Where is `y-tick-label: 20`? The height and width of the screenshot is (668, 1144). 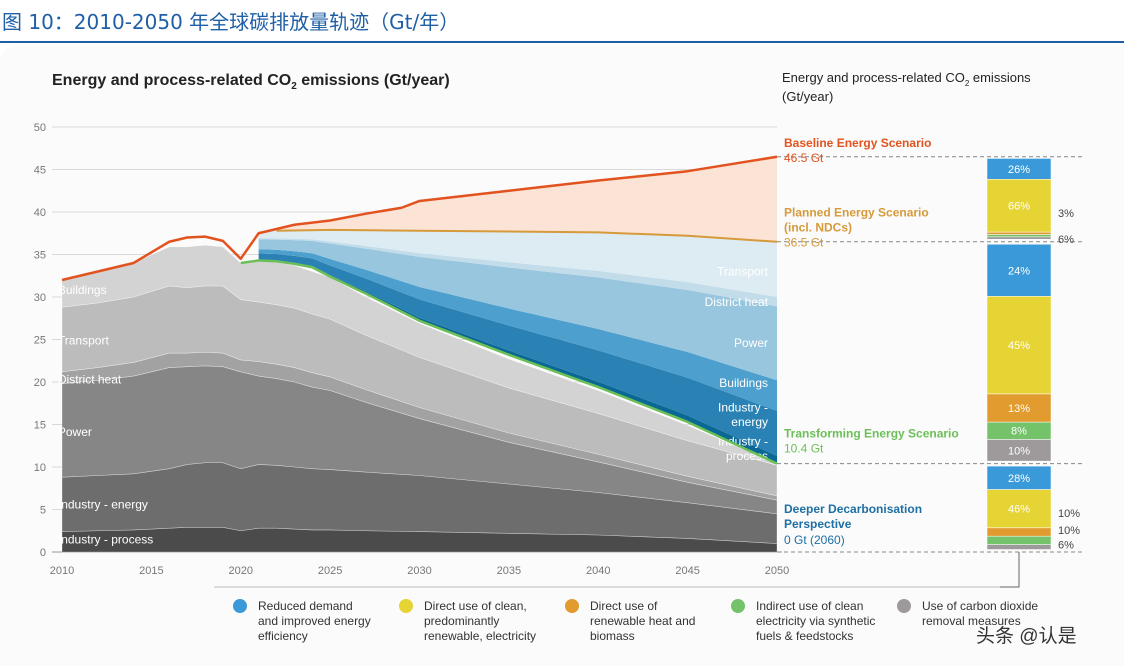 y-tick-label: 20 is located at coordinates (40, 383).